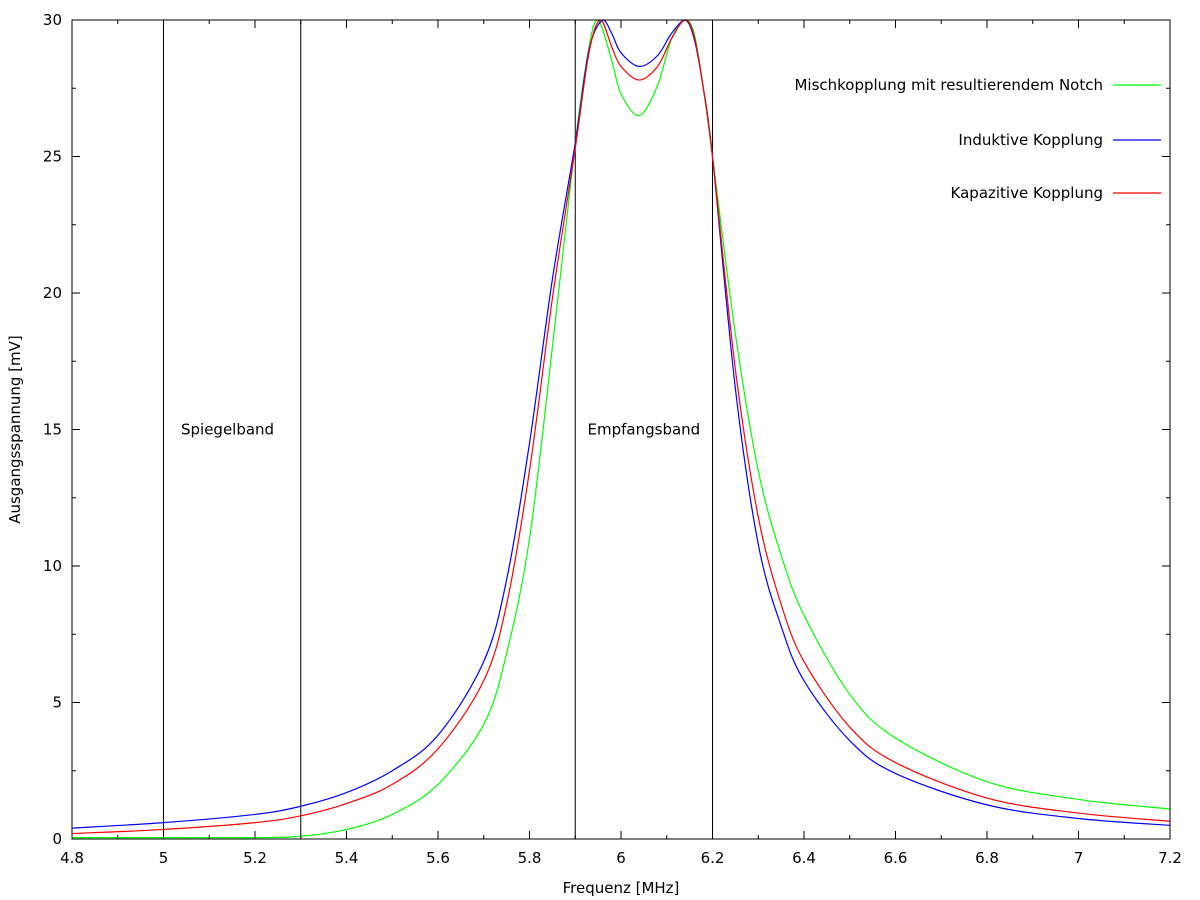 The width and height of the screenshot is (1200, 900). What do you see at coordinates (52, 293) in the screenshot?
I see `y-tick-label: 20` at bounding box center [52, 293].